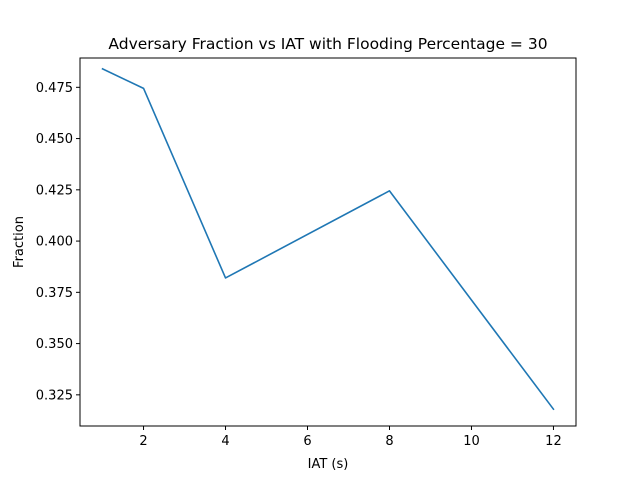 The width and height of the screenshot is (640, 480). I want to click on y-axis-label: Fraction, so click(19, 242).